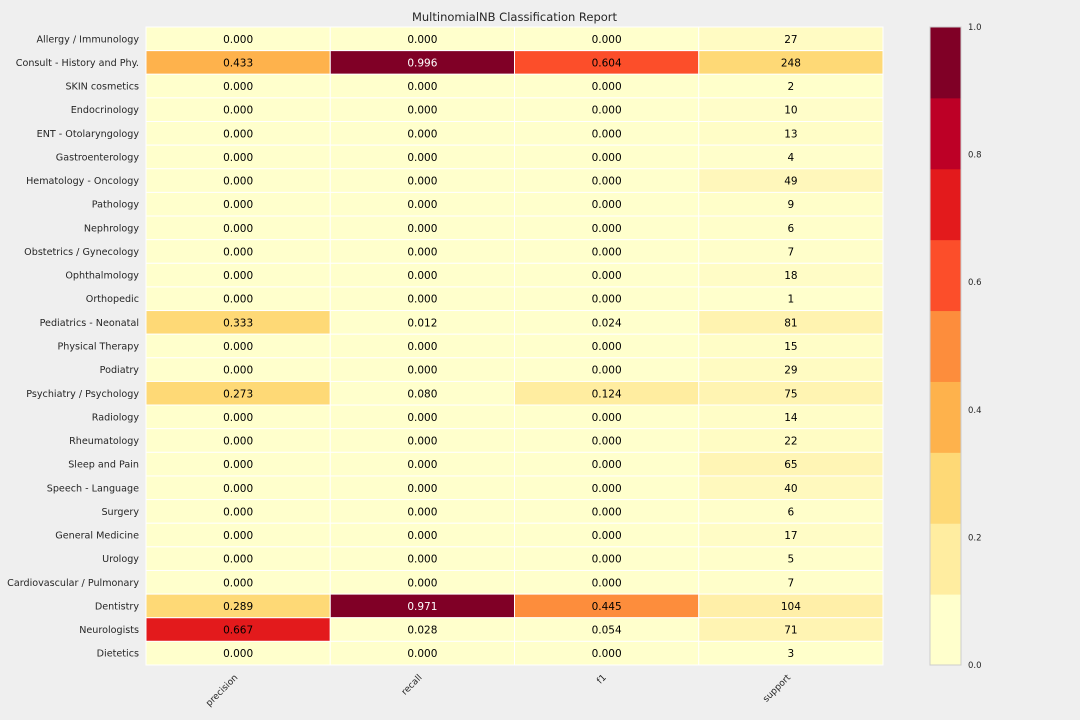  I want to click on row-label: Orthopedic, so click(112, 299).